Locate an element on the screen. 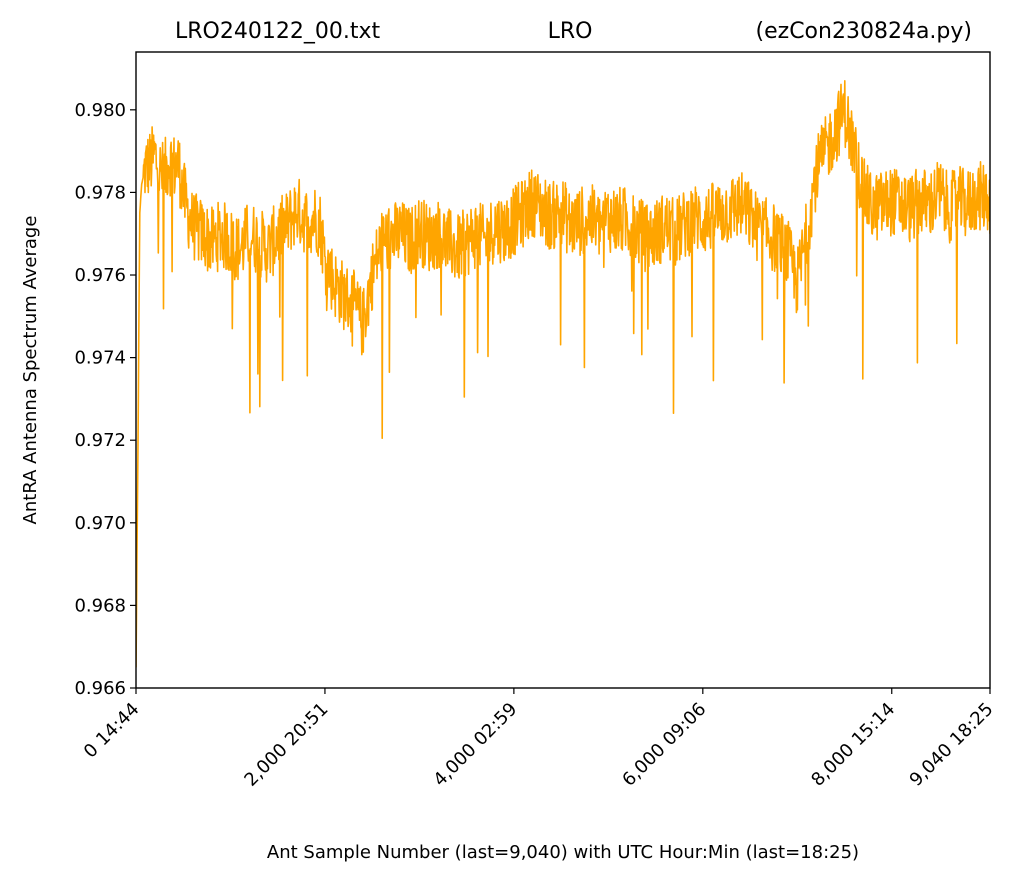  title-right: (ezCon230824a.py) is located at coordinates (864, 31).